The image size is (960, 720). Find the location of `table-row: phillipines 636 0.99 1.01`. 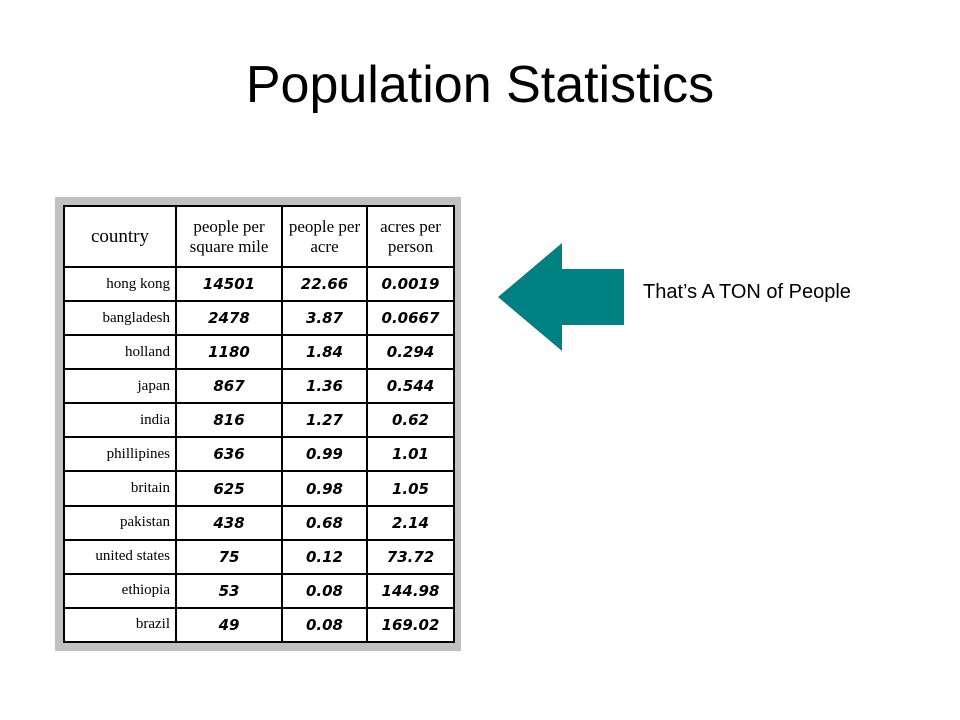

table-row: phillipines 636 0.99 1.01 is located at coordinates (259, 454).